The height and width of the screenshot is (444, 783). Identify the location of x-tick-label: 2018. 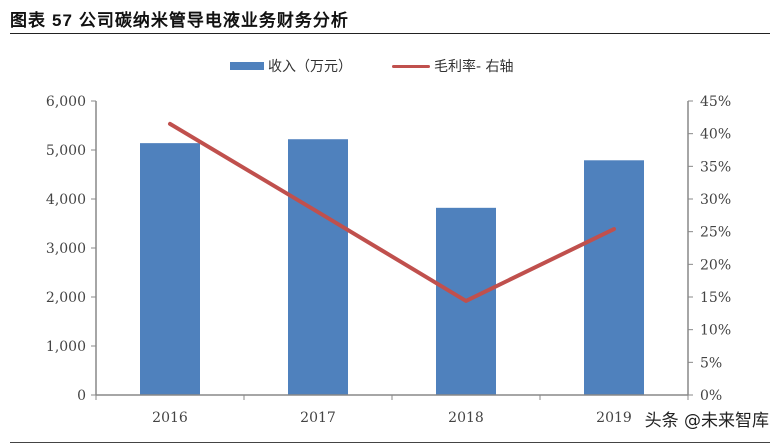
(466, 418).